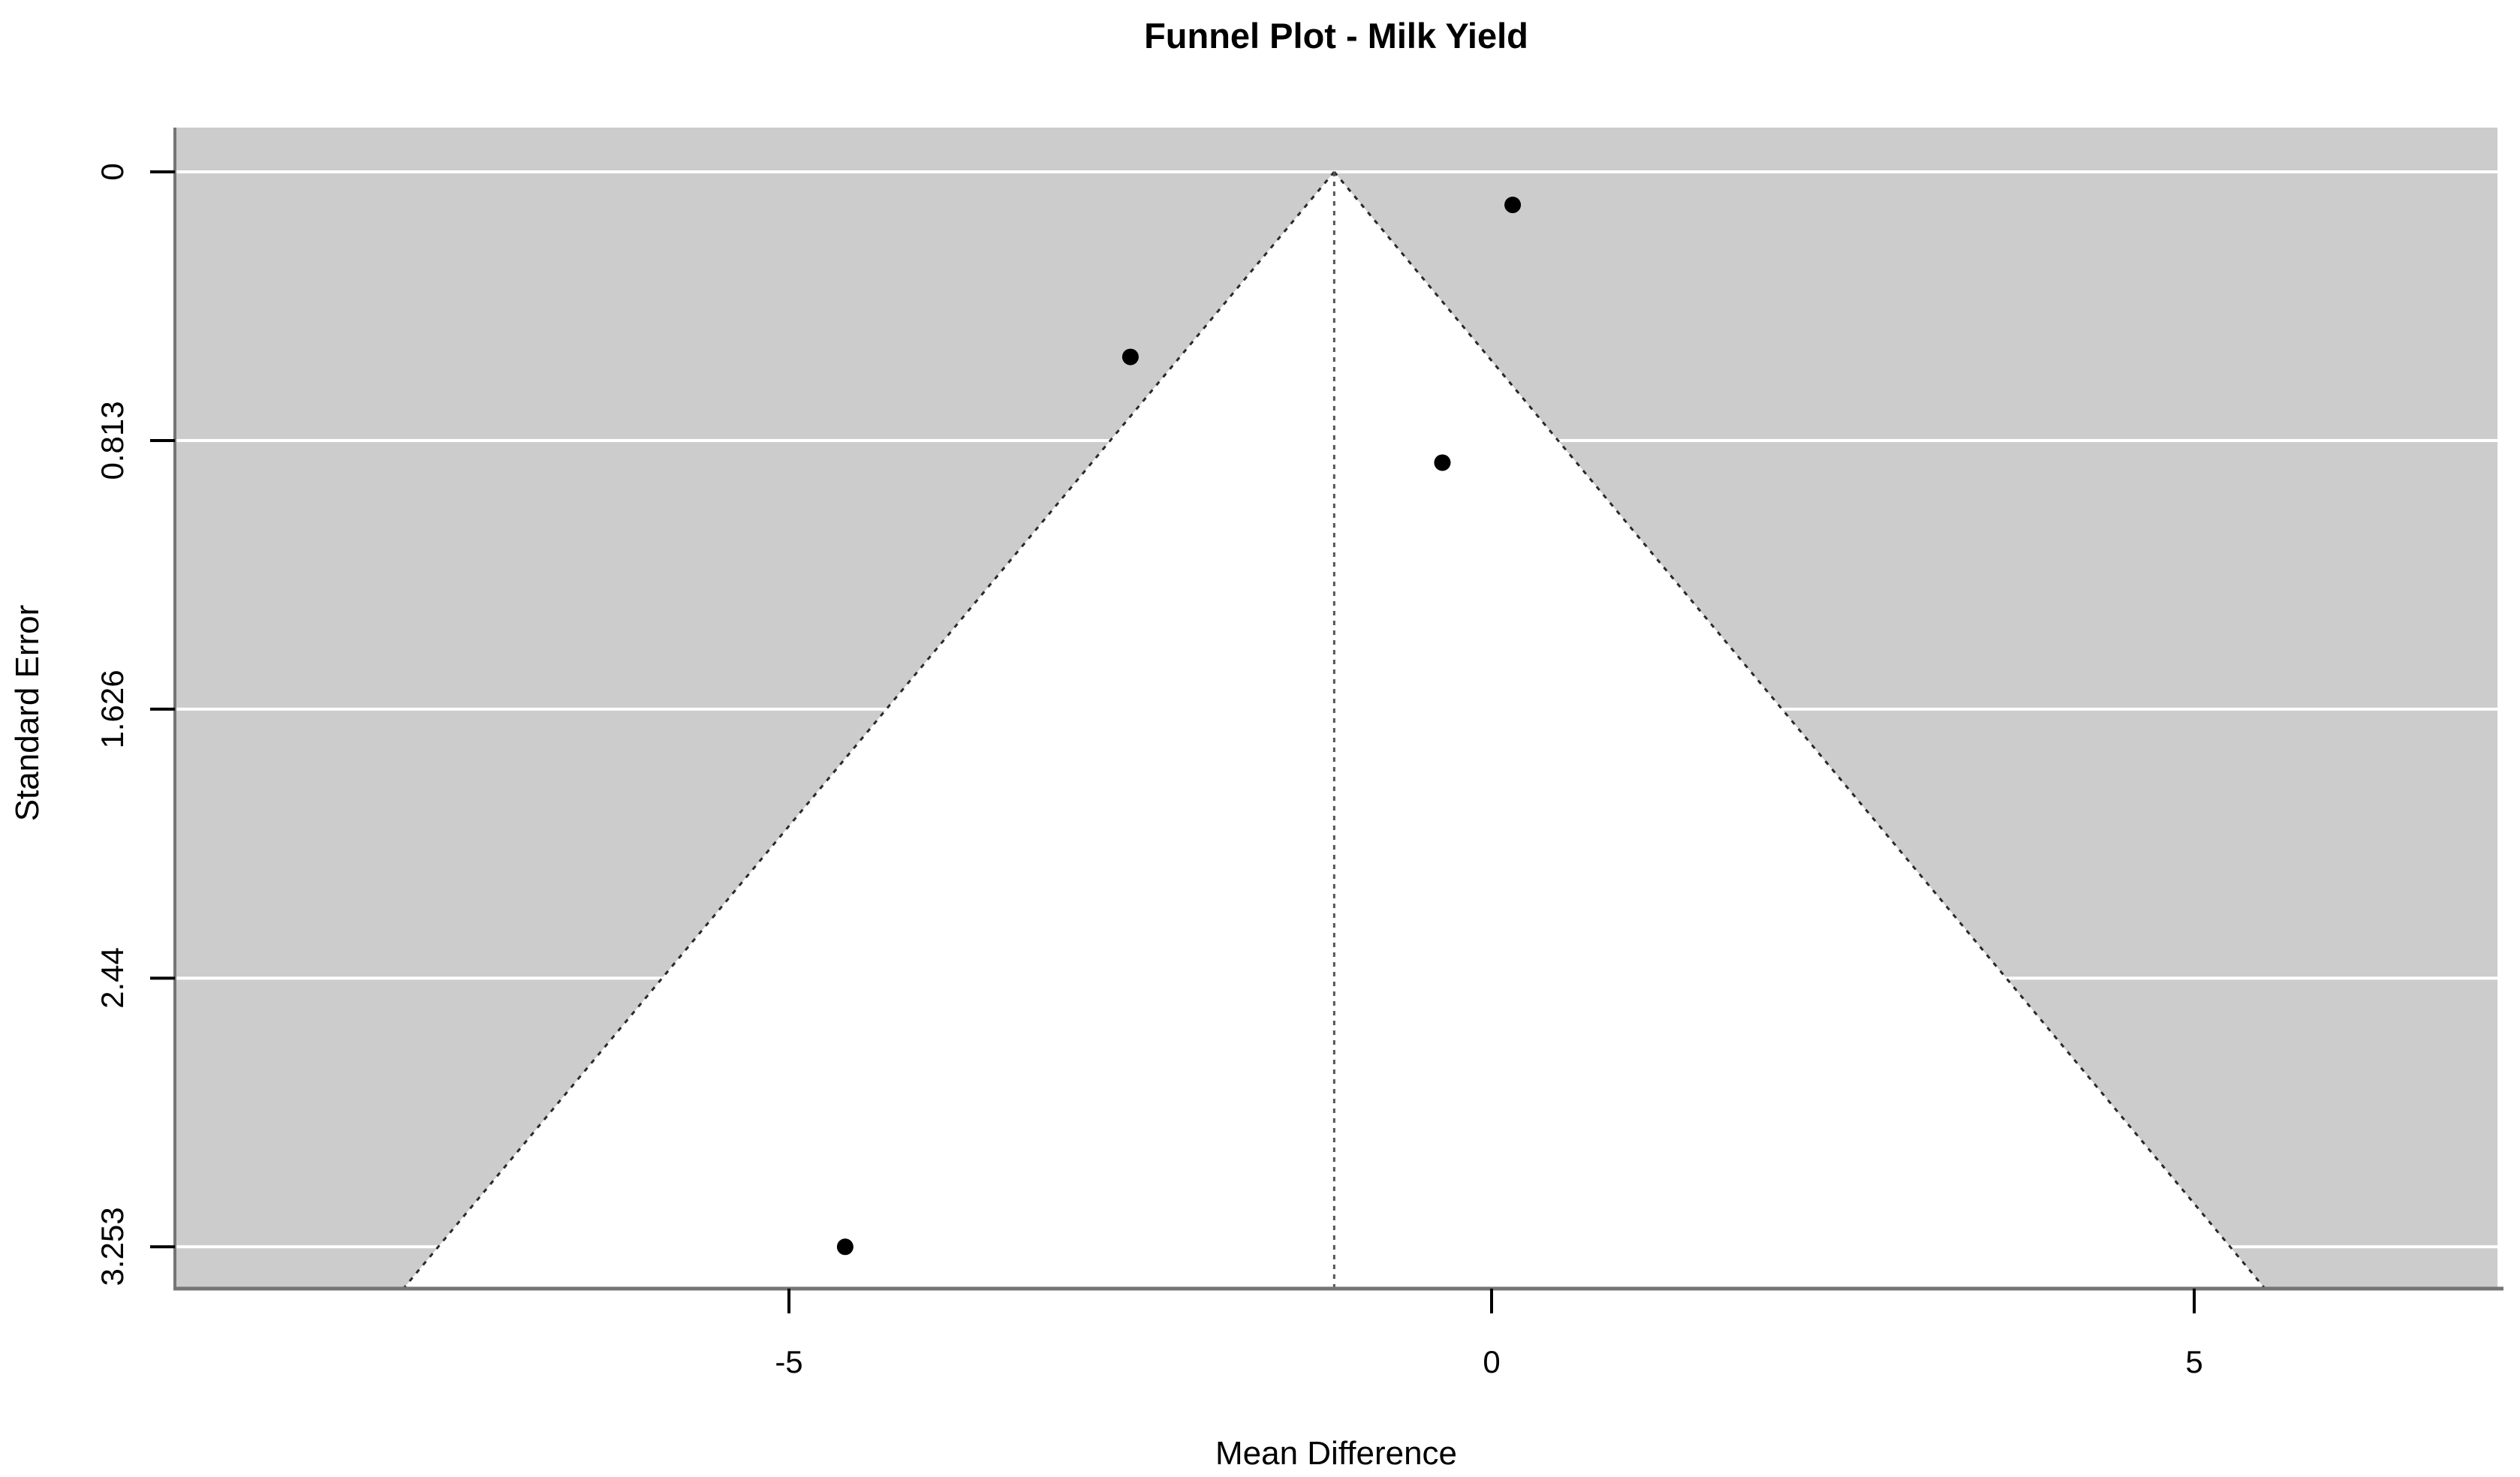 The width and height of the screenshot is (2520, 1477). What do you see at coordinates (112, 1246) in the screenshot?
I see `y-tick-label: 3.253` at bounding box center [112, 1246].